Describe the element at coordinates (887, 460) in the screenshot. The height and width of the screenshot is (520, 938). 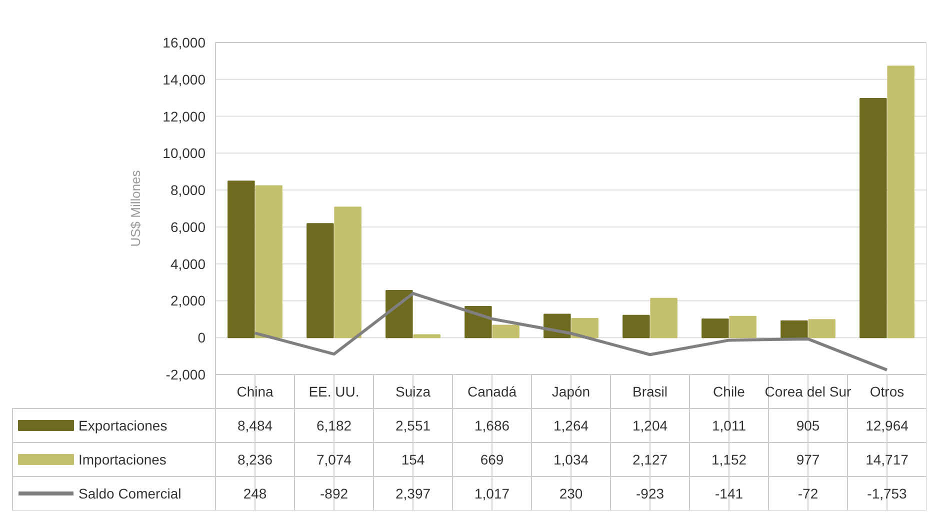
I see `data-label: 14,717` at that location.